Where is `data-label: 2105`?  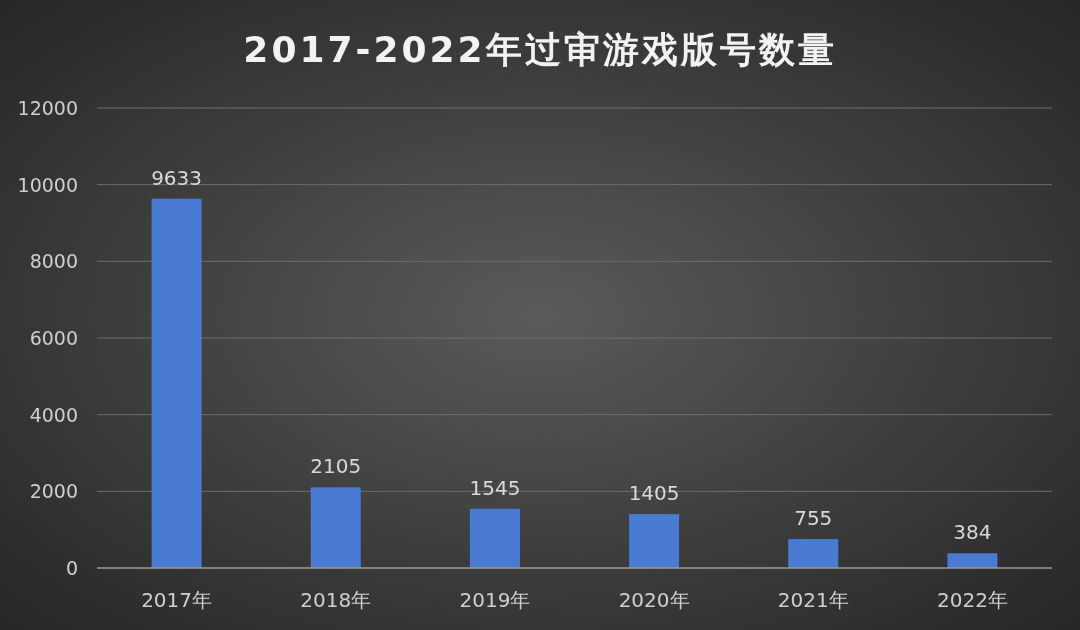 data-label: 2105 is located at coordinates (336, 466).